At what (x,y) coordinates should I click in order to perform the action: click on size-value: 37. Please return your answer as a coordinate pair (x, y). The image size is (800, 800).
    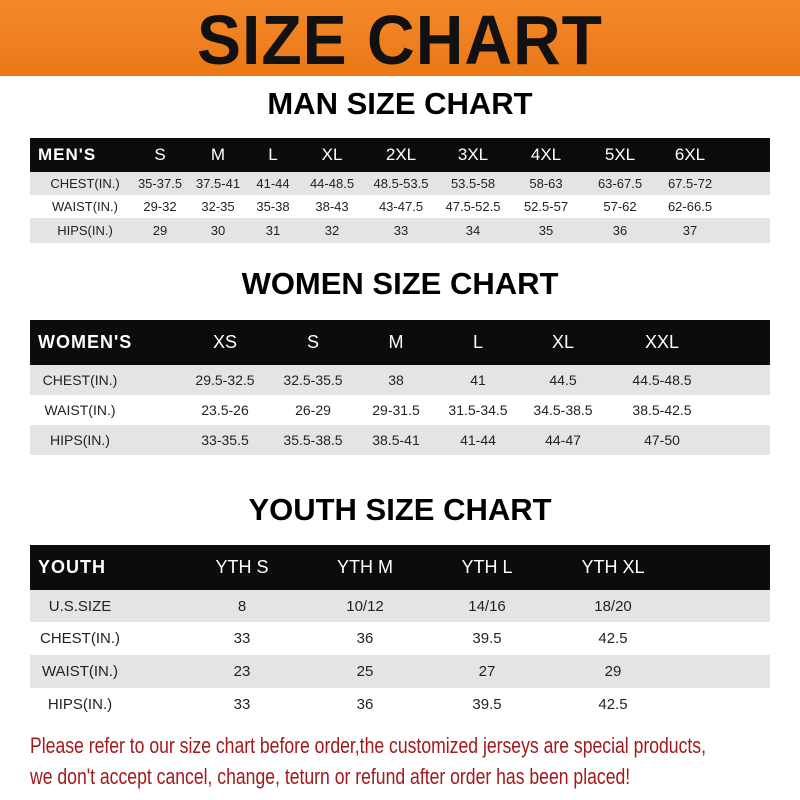
    Looking at the image, I should click on (690, 230).